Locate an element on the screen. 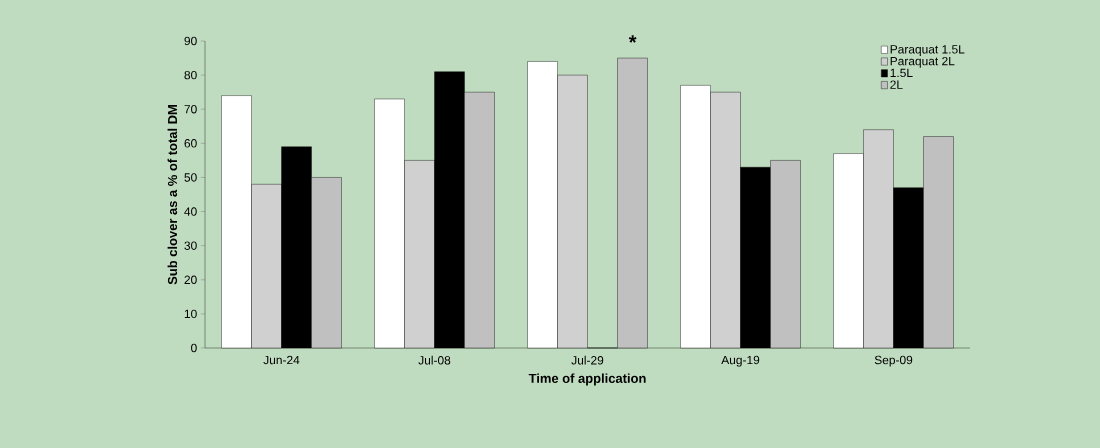 The width and height of the screenshot is (1100, 448). y-tick-label: 70 is located at coordinates (190, 109).